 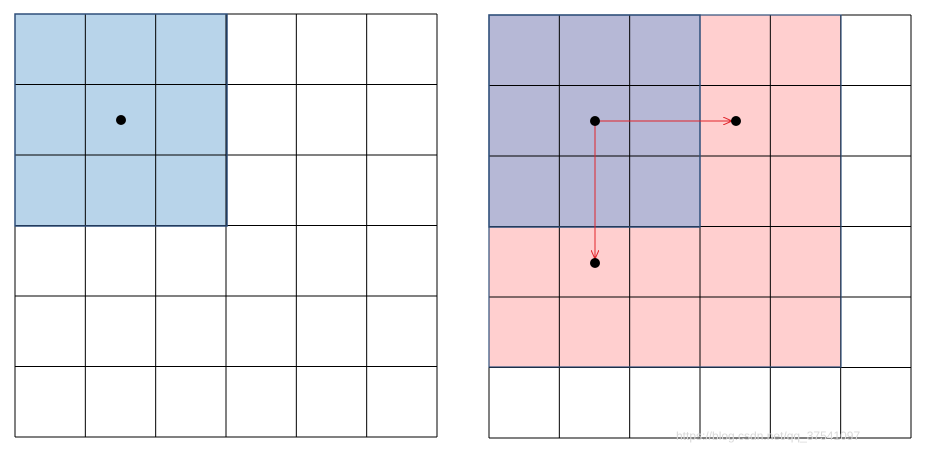 I want to click on field-outline, so click(x=121, y=120).